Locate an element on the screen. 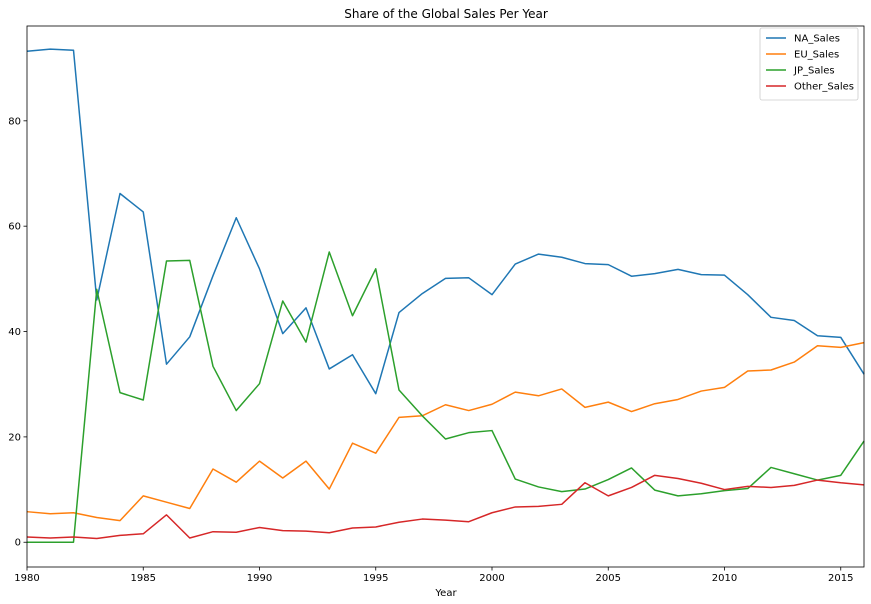 This screenshot has width=871, height=604. x-tick-label: 1985 is located at coordinates (143, 578).